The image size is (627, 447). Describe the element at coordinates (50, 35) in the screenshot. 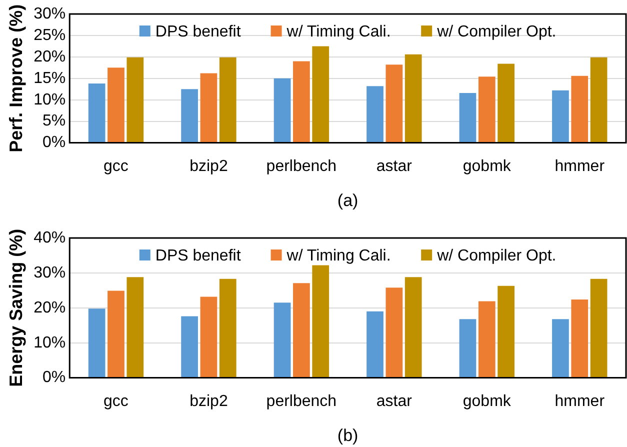

I see `y-tick-label: 25%` at that location.